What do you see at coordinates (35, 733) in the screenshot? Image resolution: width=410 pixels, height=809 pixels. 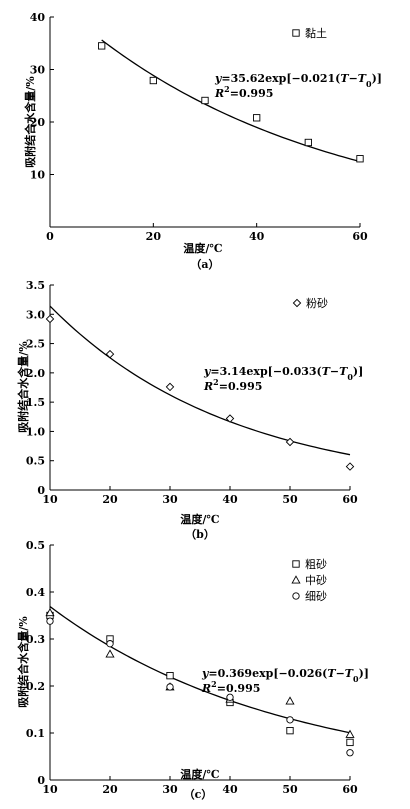 I see `y-tick-label: 0.1` at bounding box center [35, 733].